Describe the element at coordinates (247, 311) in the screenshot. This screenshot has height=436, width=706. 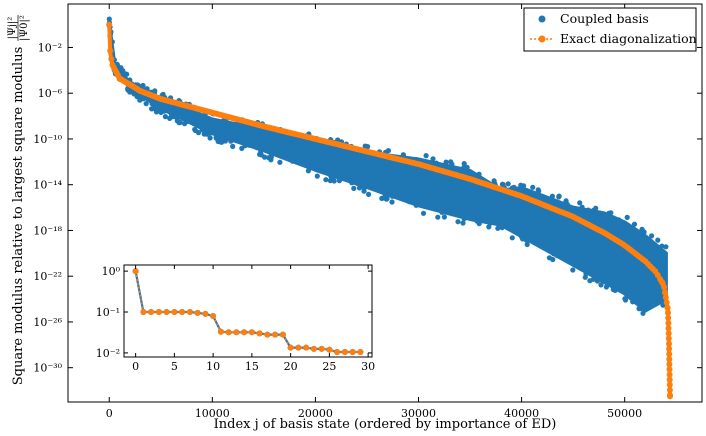
I see `inset-exact-diagonalization-line` at that location.